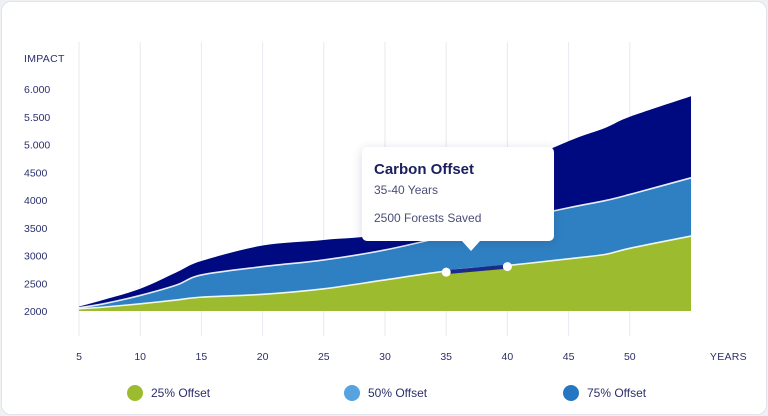 The width and height of the screenshot is (768, 416). I want to click on legend-item-50: 50% Offset, so click(385, 393).